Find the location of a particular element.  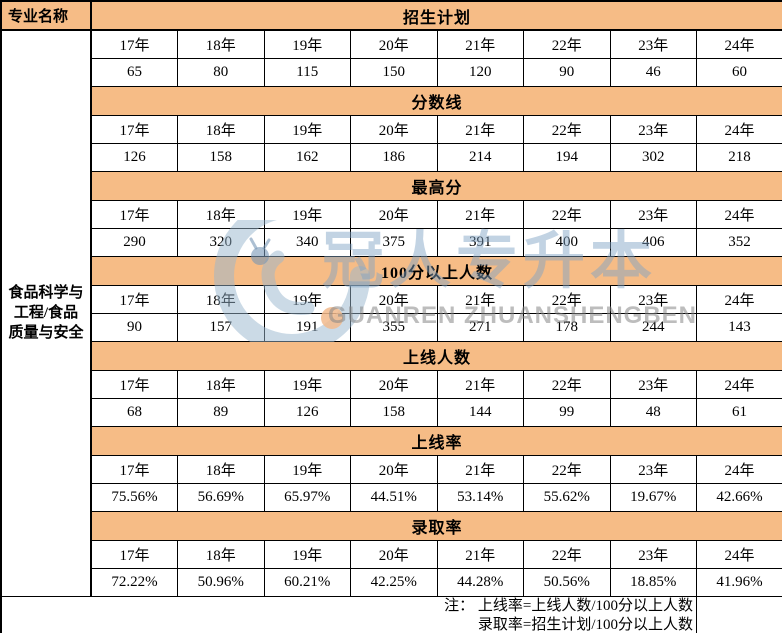

value-cell: 50.96% is located at coordinates (221, 582).